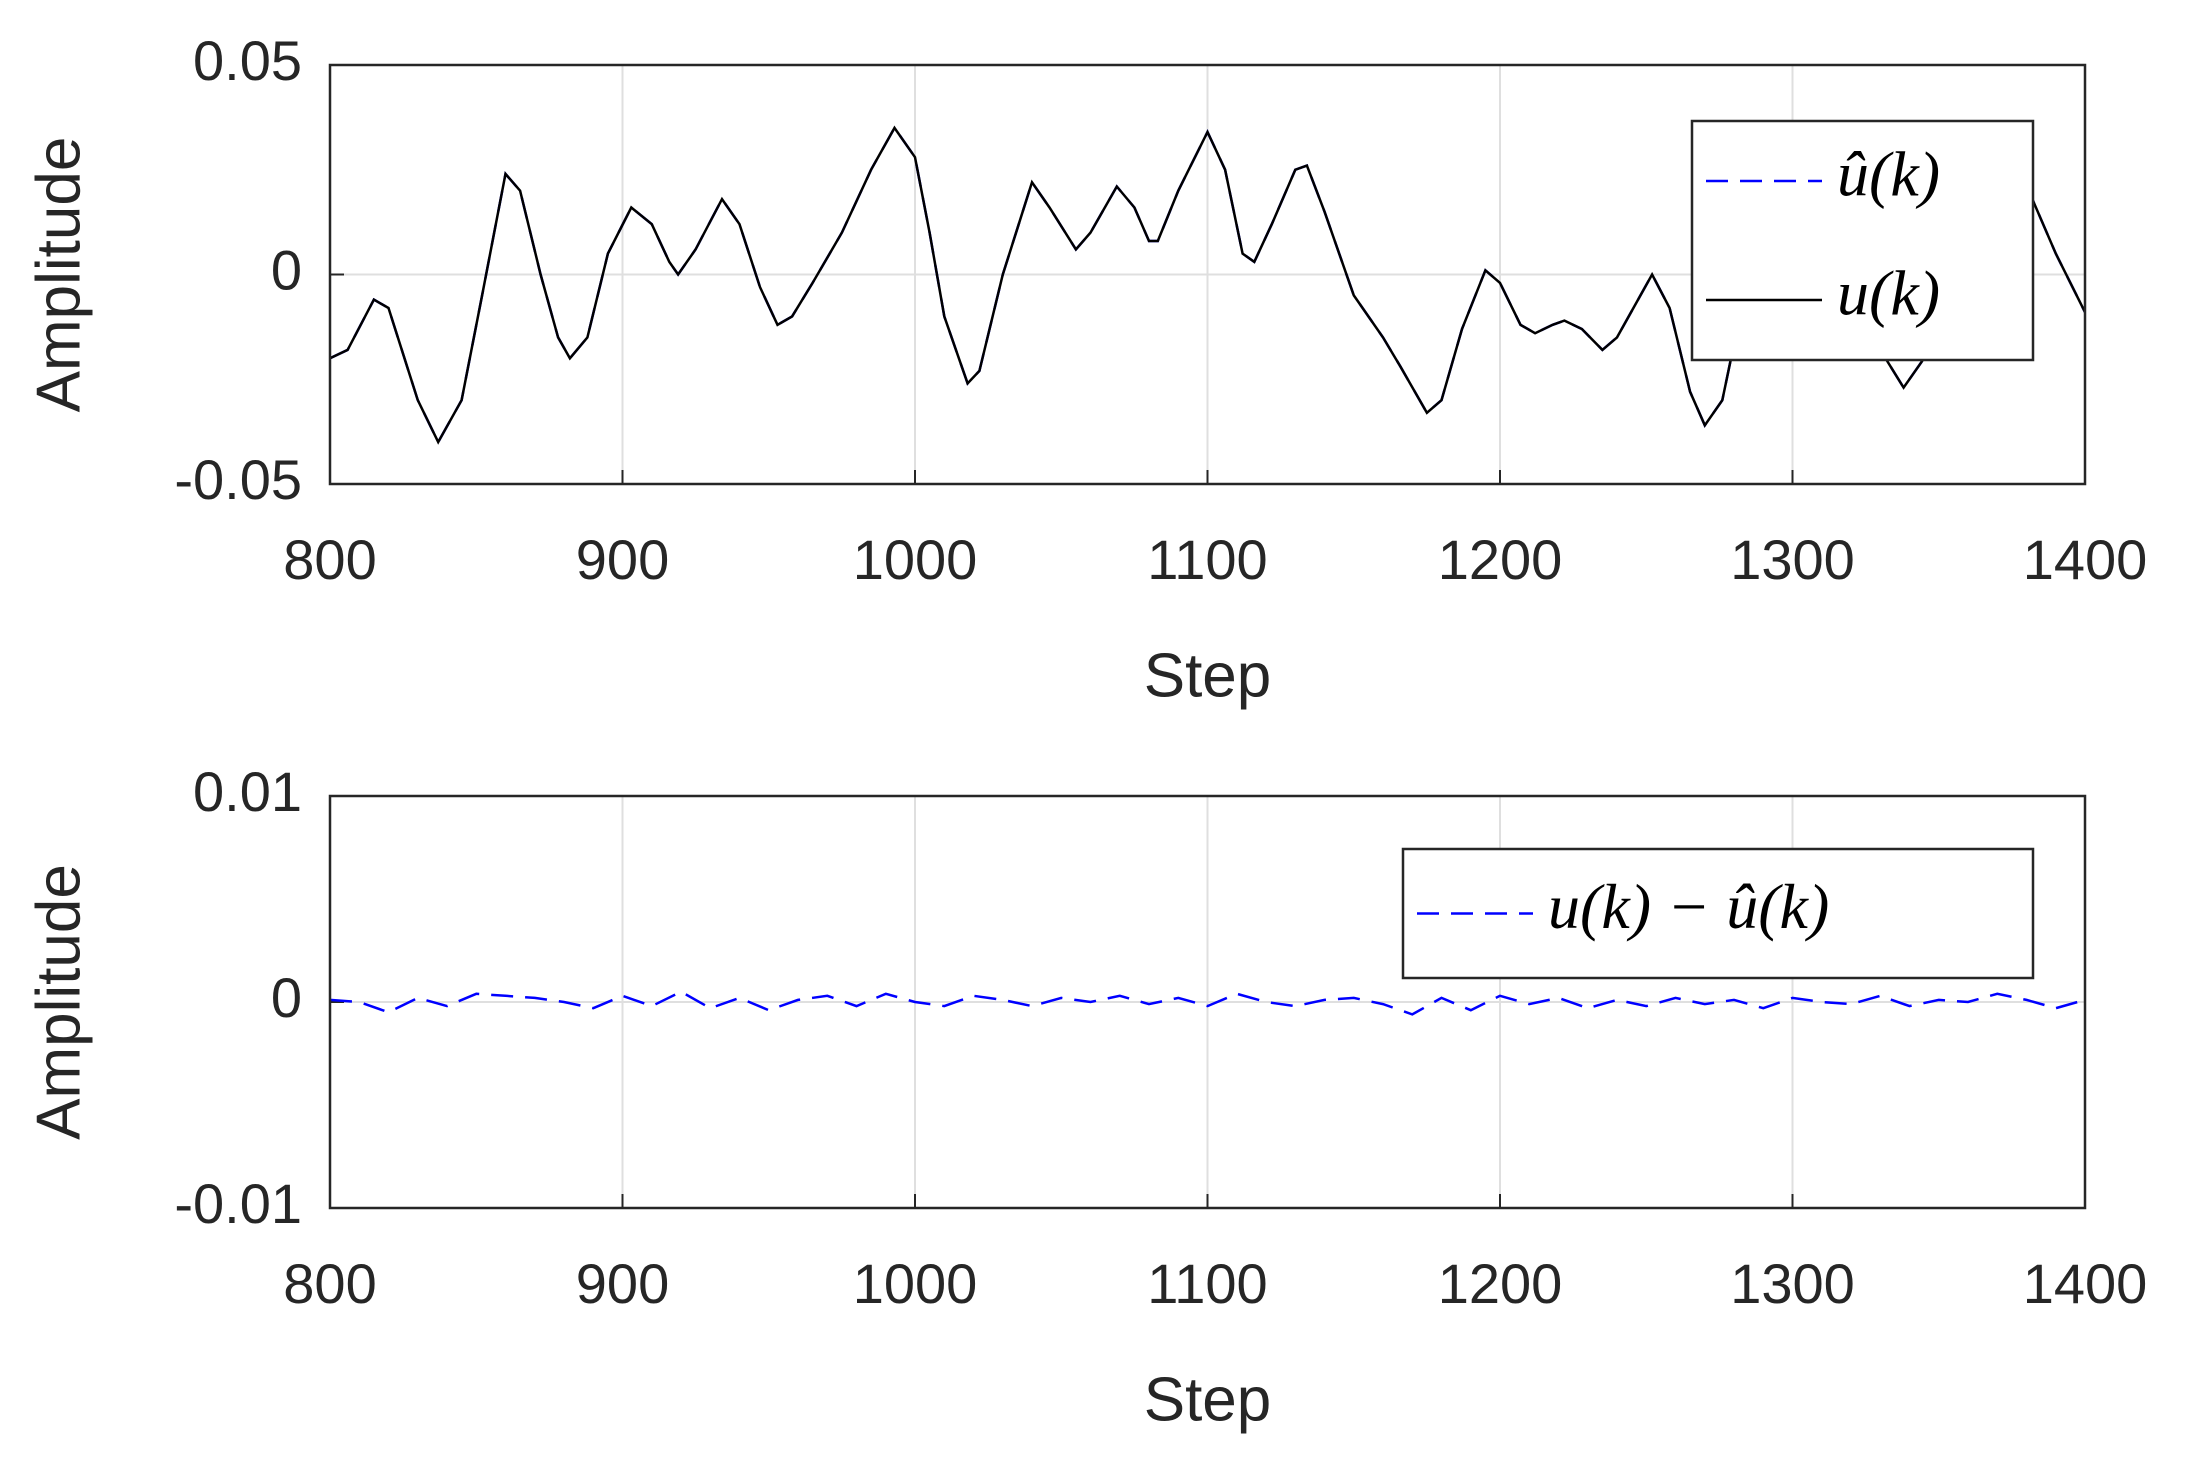 The height and width of the screenshot is (1472, 2185). Describe the element at coordinates (1688, 906) in the screenshot. I see `legend-label: u(k) − û(k)` at that location.